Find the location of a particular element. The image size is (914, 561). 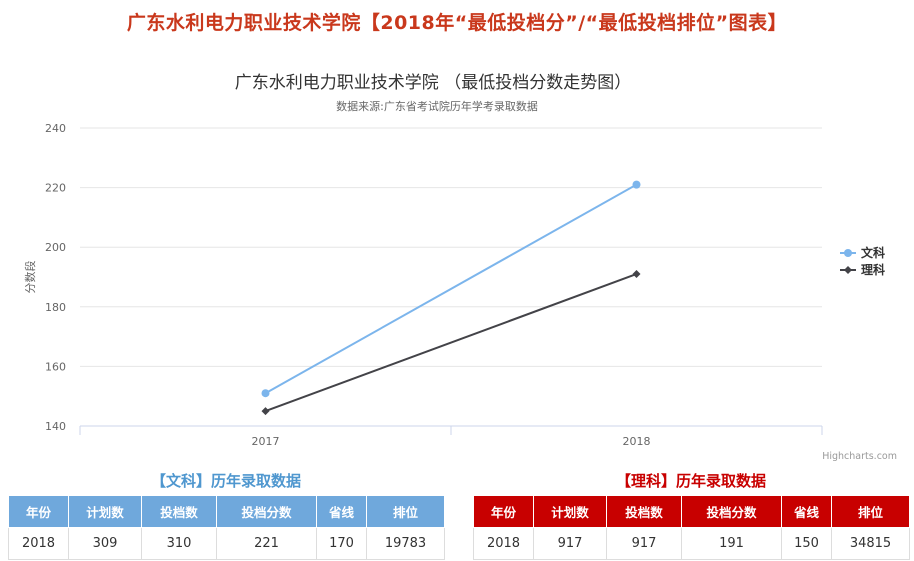

wen-table-cell: 19783 is located at coordinates (405, 543).